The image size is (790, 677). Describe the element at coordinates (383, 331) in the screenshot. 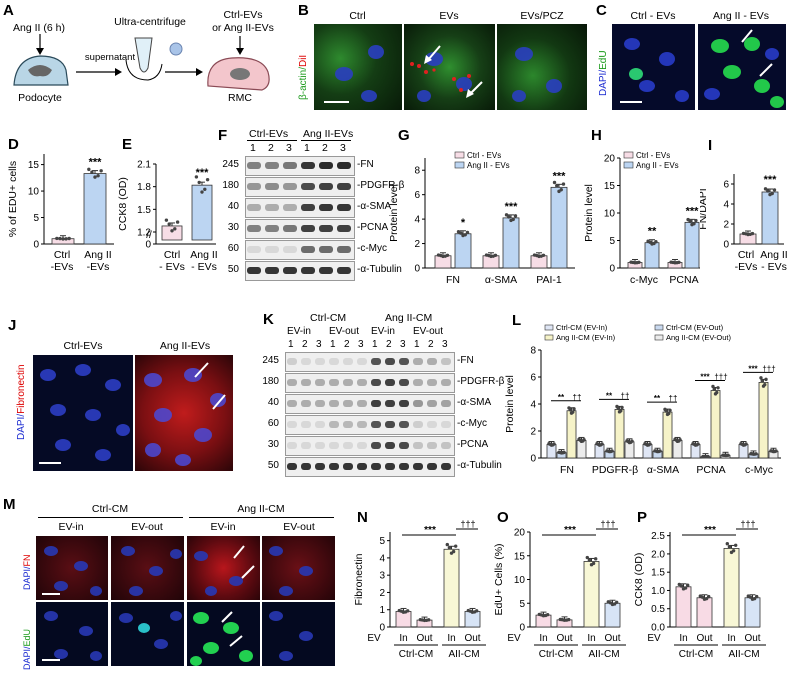

I see `k-sub-2: EV-in` at that location.